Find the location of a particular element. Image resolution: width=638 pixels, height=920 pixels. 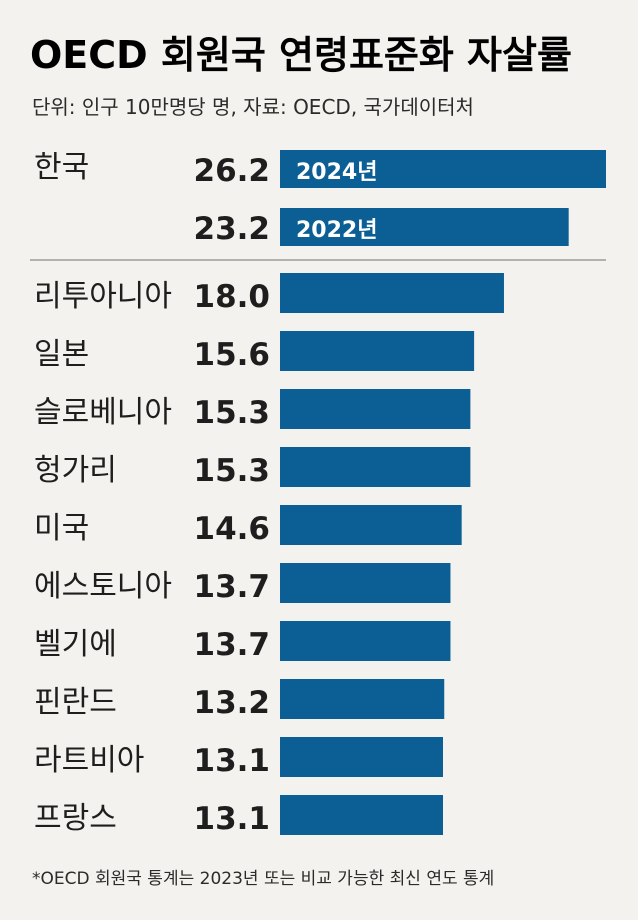

country-label-1: 리투아니아 is located at coordinates (103, 296).